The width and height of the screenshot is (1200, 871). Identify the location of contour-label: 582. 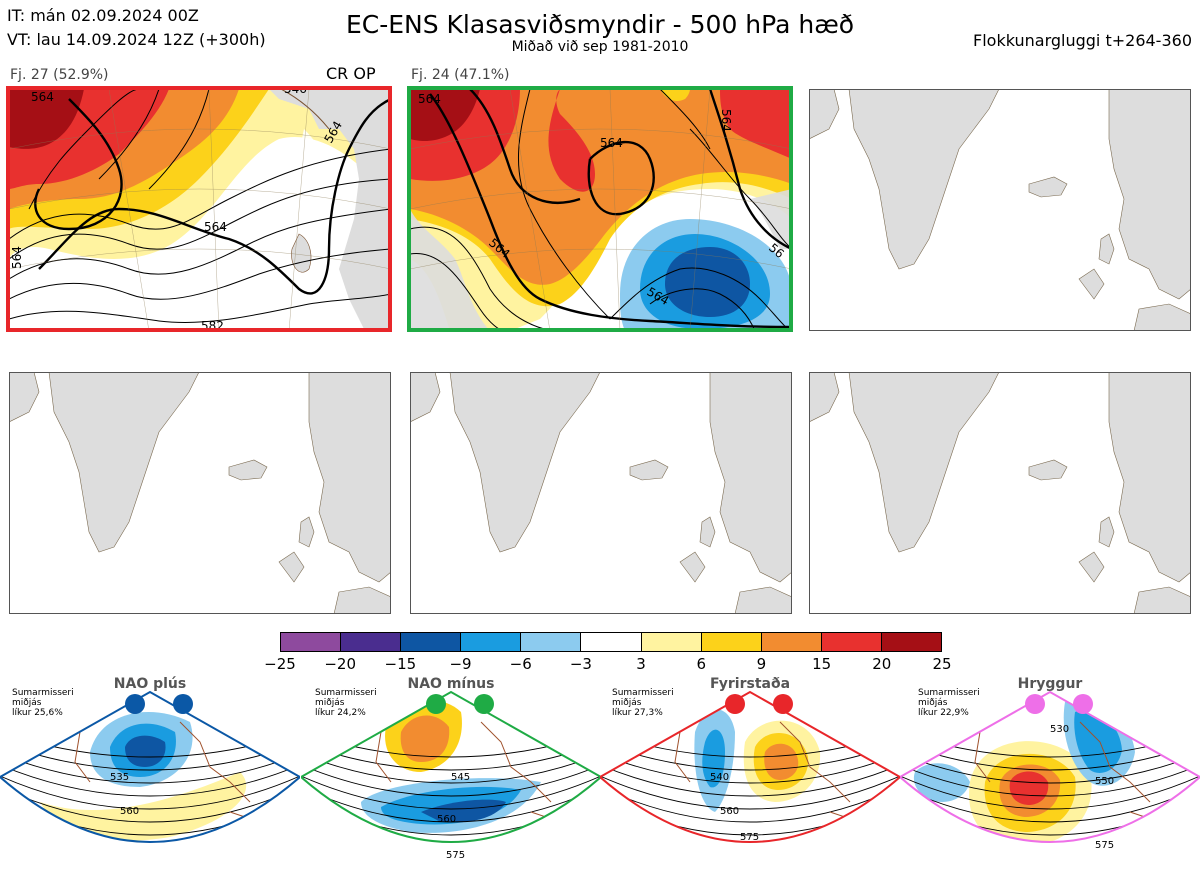
(212, 325).